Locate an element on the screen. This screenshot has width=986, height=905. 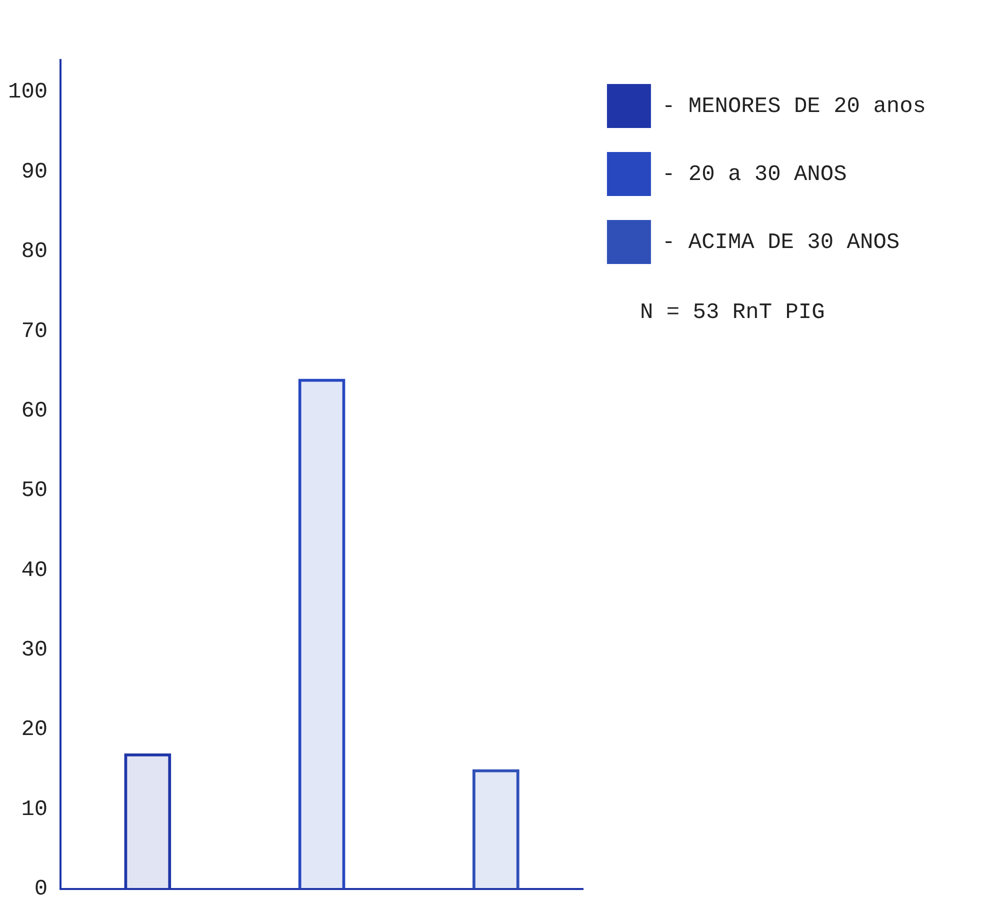
y-tick-label: 50 is located at coordinates (34, 491).